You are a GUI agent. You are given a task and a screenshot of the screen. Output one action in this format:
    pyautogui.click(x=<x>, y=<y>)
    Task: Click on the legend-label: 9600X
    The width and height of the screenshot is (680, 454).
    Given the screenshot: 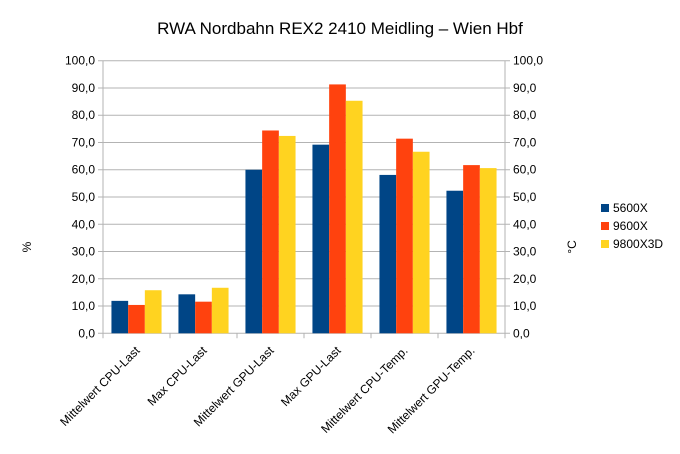 What is the action you would take?
    pyautogui.click(x=630, y=226)
    